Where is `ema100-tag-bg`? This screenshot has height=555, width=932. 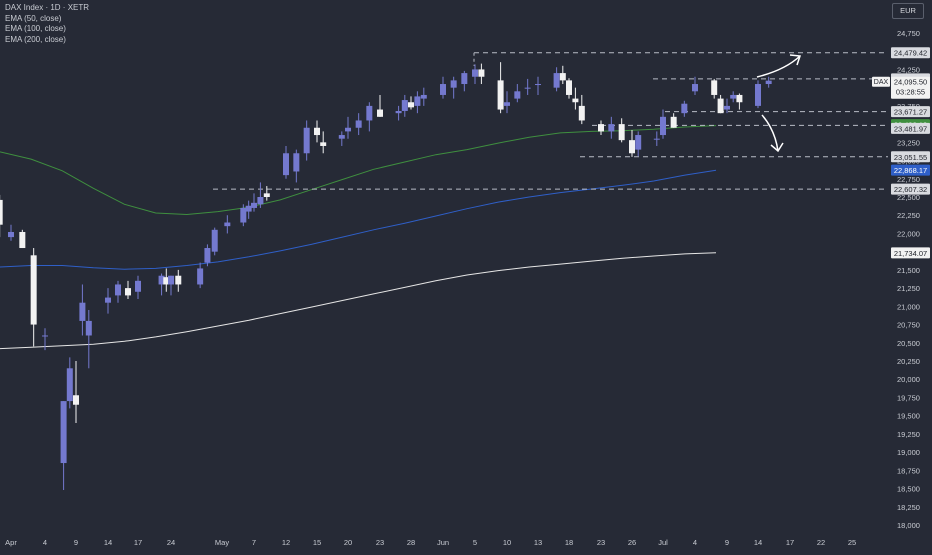 ema100-tag-bg is located at coordinates (910, 170).